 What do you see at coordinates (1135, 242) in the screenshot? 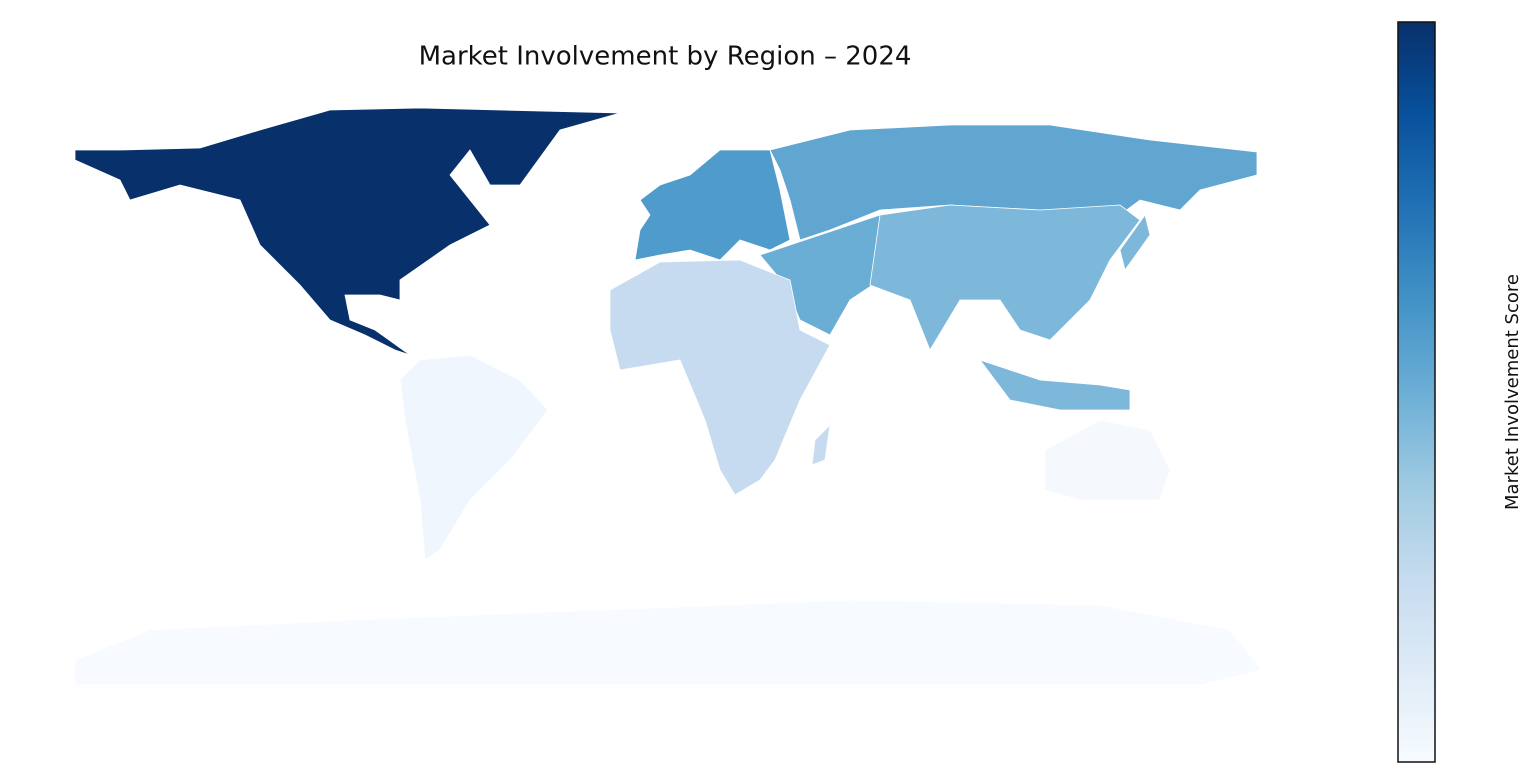
I see `japan` at bounding box center [1135, 242].